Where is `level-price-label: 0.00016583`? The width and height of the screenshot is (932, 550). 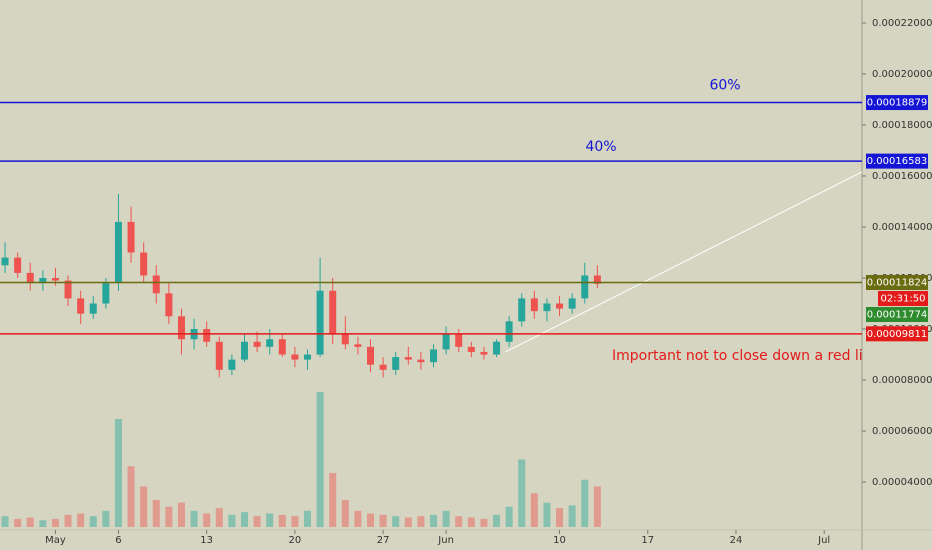
level-price-label: 0.00016583 is located at coordinates (897, 161).